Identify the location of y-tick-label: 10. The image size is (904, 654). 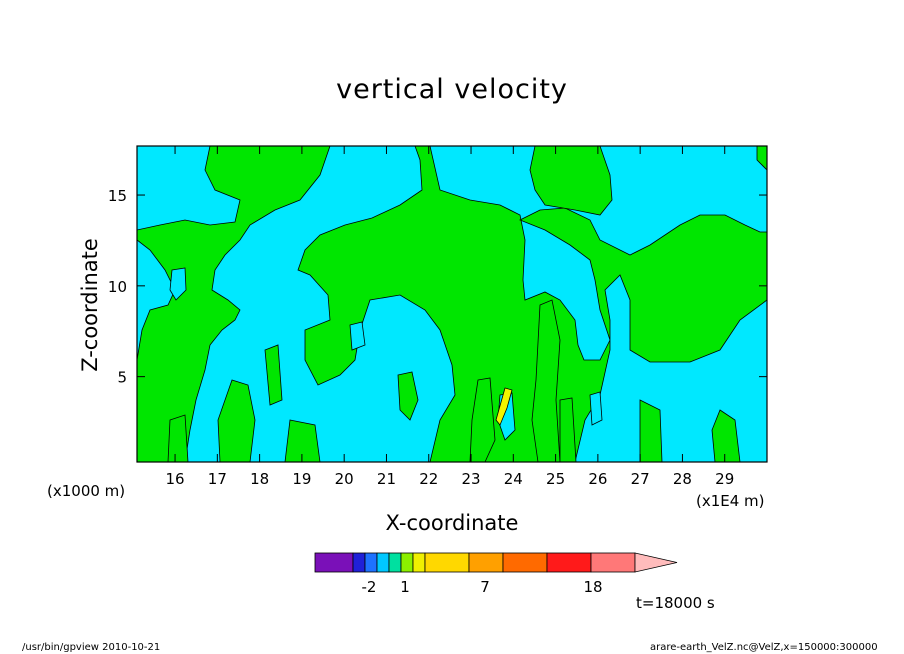
(117, 287).